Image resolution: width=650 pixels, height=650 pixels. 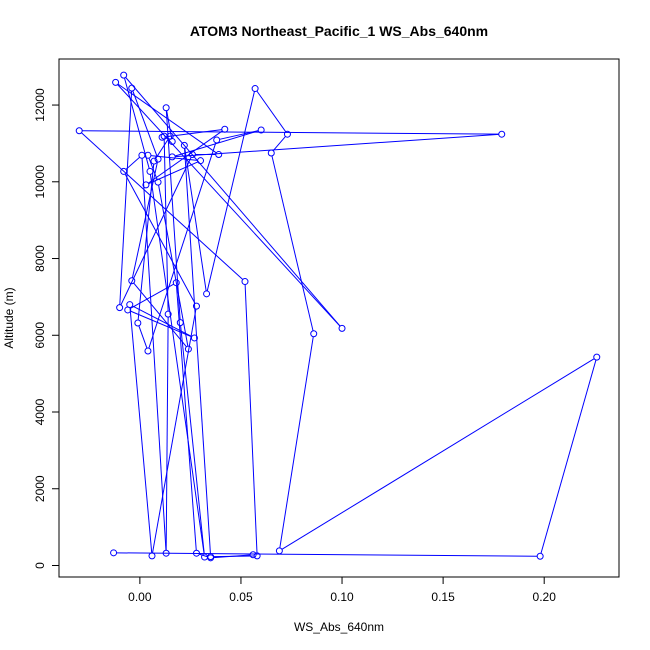 What do you see at coordinates (443, 597) in the screenshot?
I see `x-tick-label: 0.15` at bounding box center [443, 597].